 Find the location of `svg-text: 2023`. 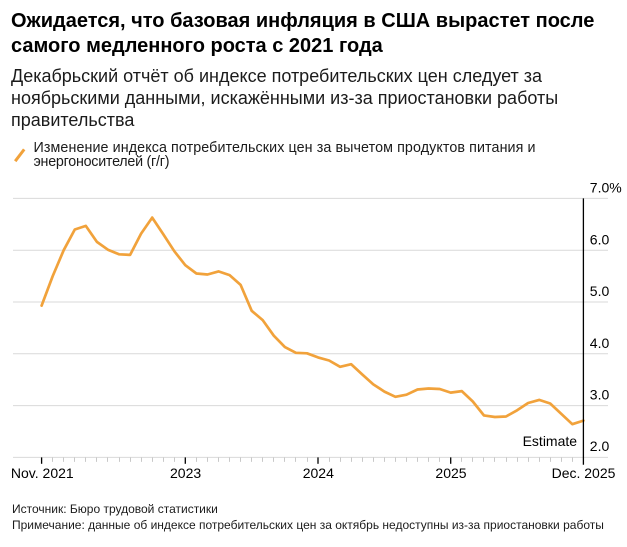

svg-text: 2023 is located at coordinates (185, 473).